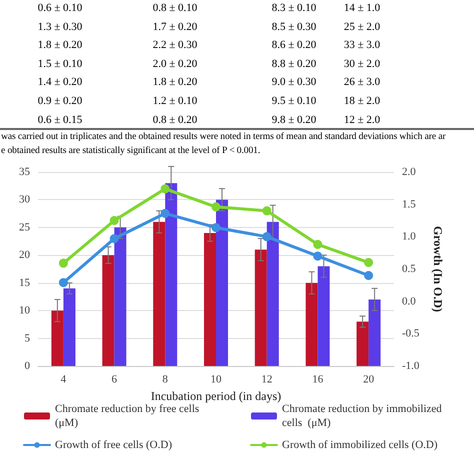 Image resolution: width=474 pixels, height=474 pixels. I want to click on text: 0.6 ± 0.15, so click(60, 120).